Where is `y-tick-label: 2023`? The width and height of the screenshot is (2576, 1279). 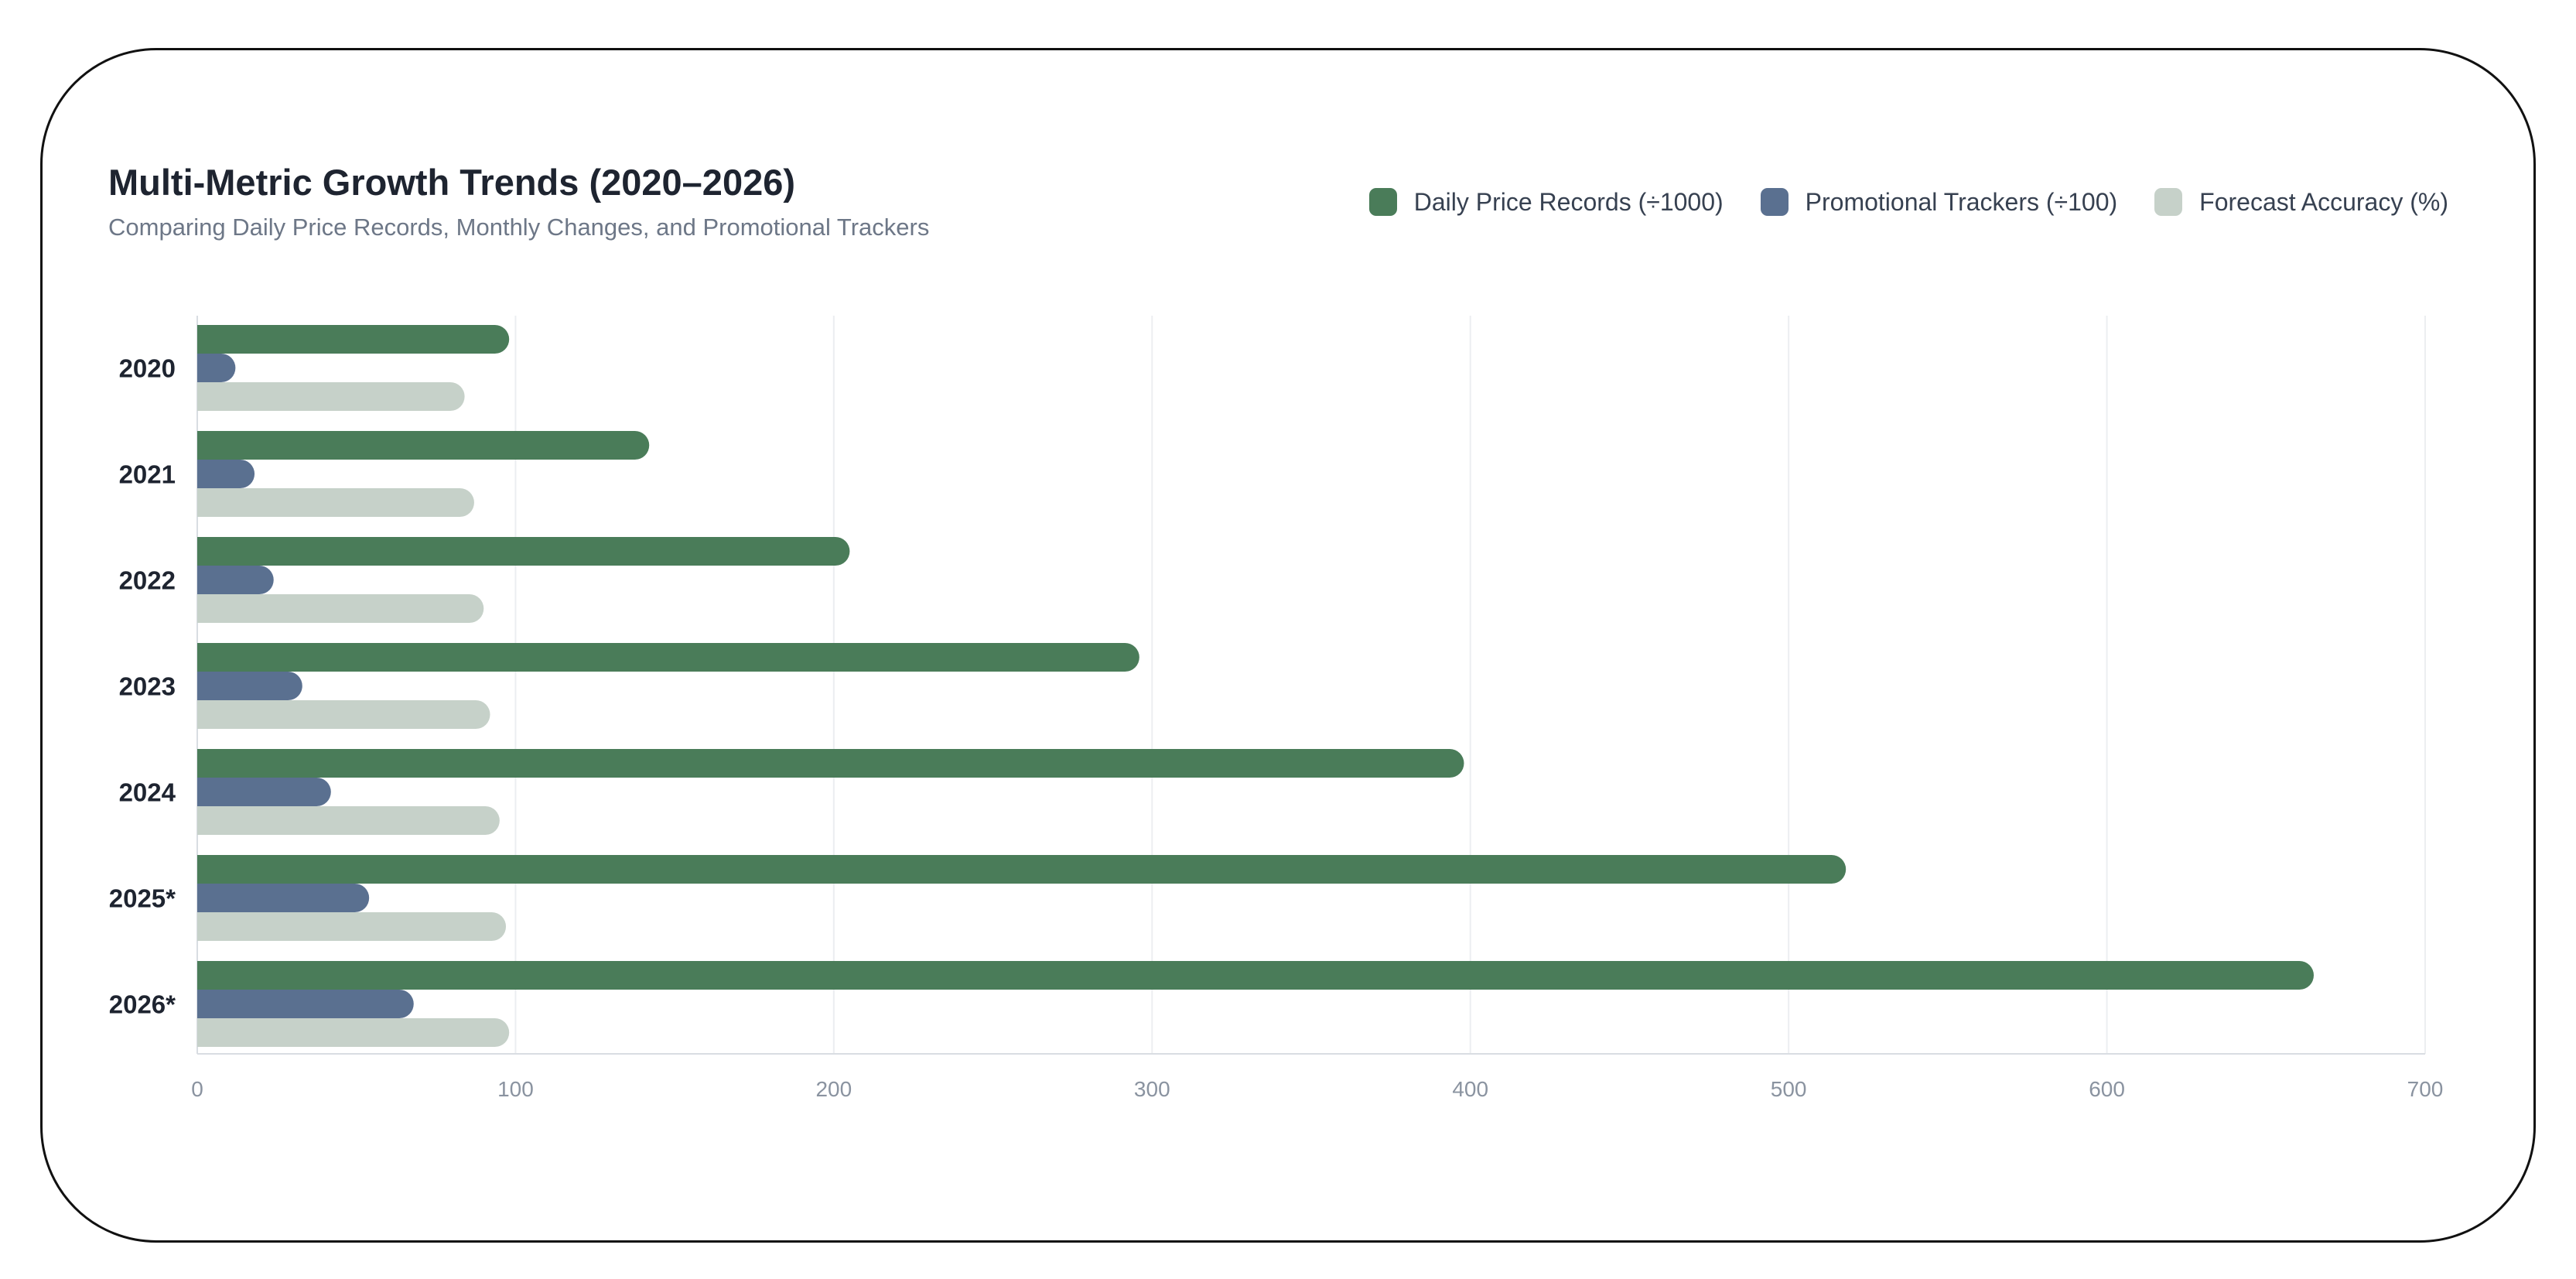
y-tick-label: 2023 is located at coordinates (147, 686).